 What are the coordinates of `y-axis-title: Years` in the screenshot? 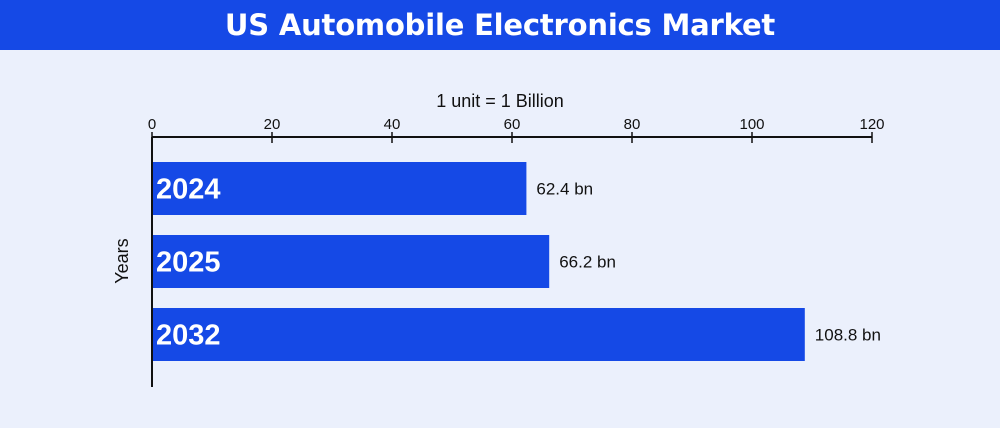 It's located at (122, 260).